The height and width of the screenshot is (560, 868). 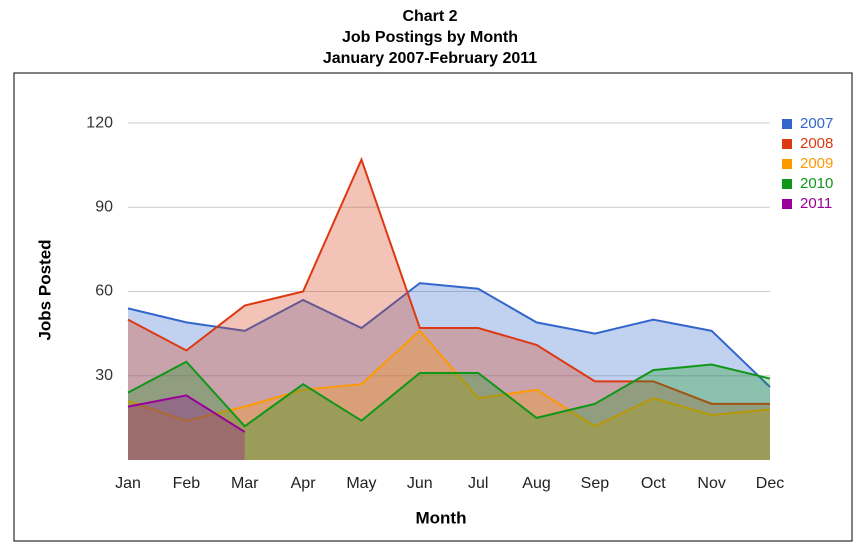 What do you see at coordinates (816, 183) in the screenshot?
I see `legend-label: 2010` at bounding box center [816, 183].